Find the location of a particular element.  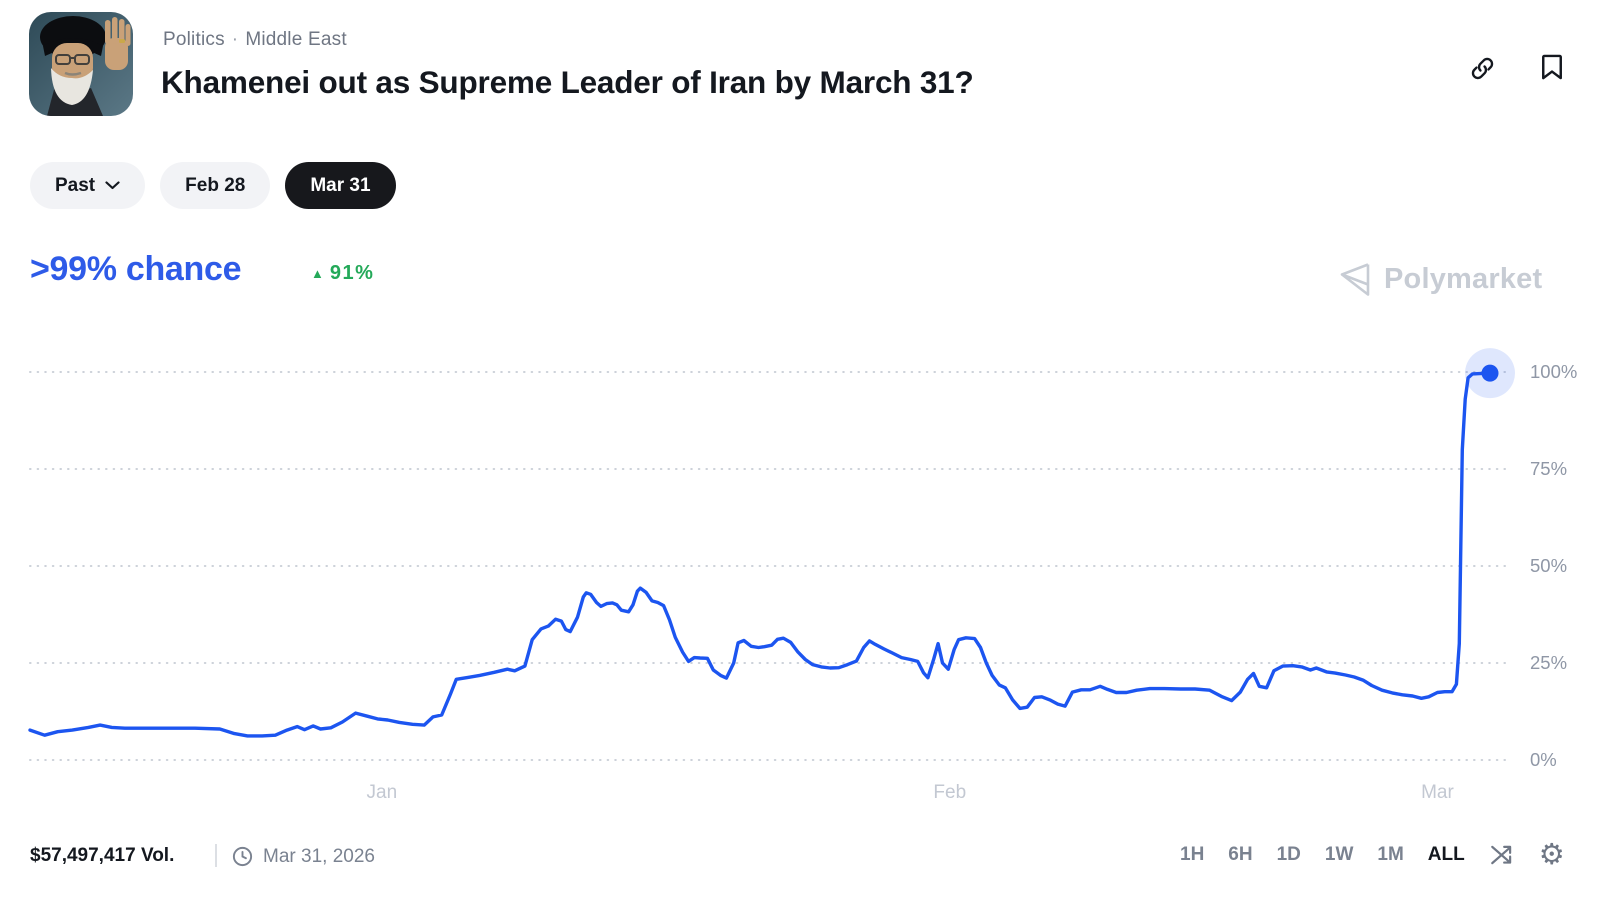

tab-past-label: Past is located at coordinates (75, 185).